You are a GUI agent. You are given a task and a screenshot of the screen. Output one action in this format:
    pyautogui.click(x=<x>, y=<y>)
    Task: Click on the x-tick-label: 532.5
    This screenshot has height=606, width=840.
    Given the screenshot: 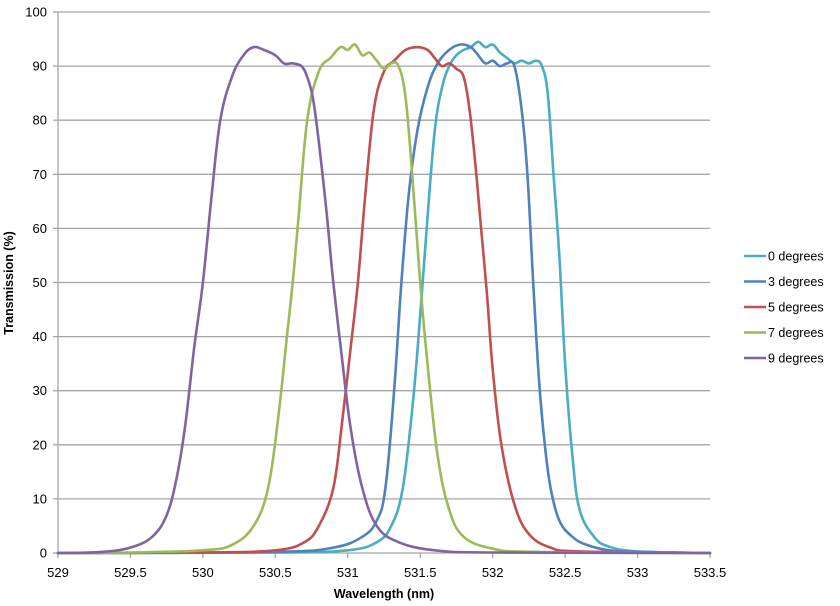 What is the action you would take?
    pyautogui.click(x=565, y=572)
    